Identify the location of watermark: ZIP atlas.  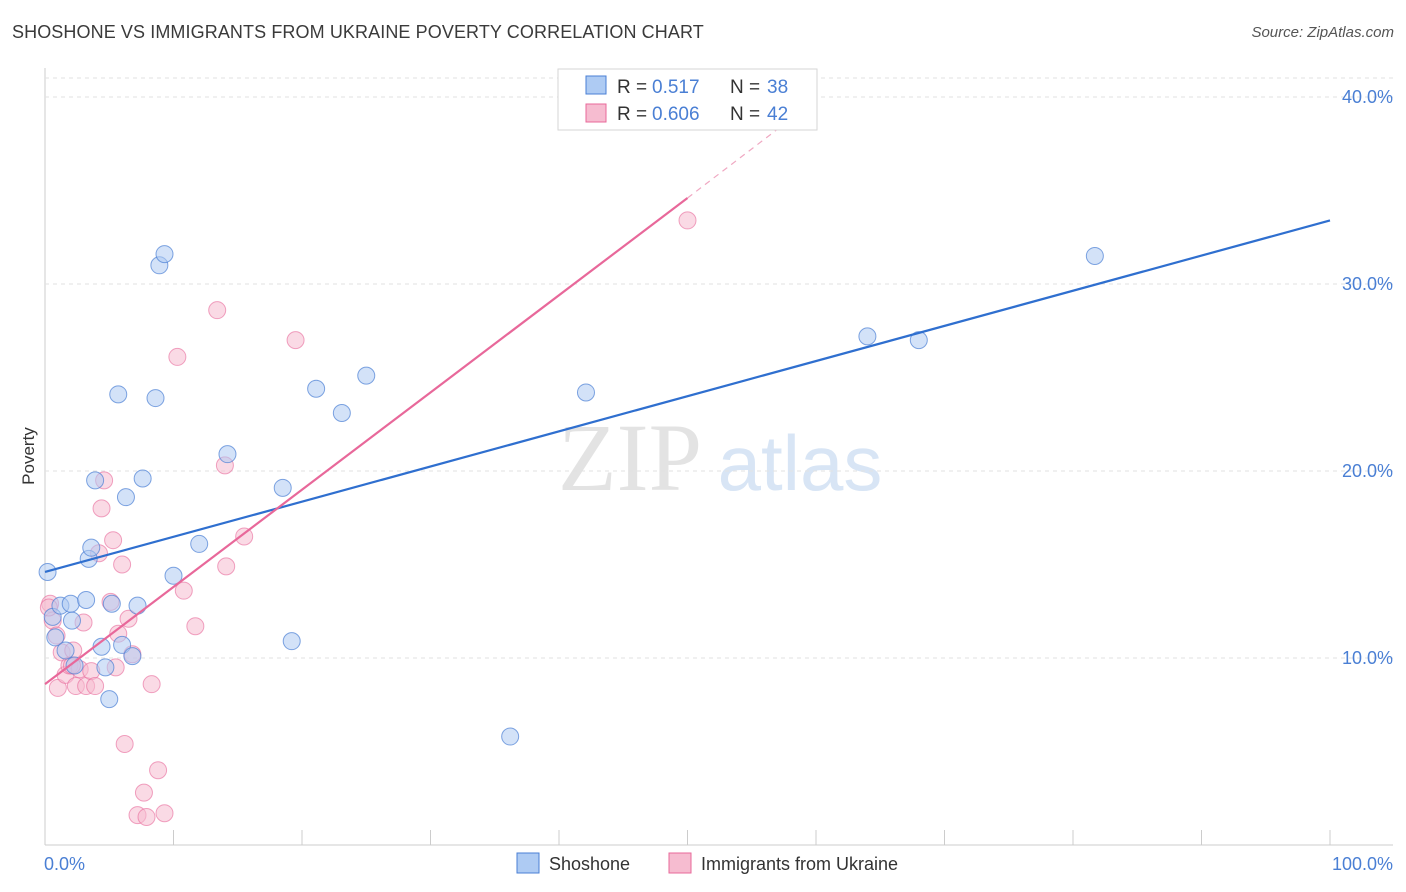
(720, 457).